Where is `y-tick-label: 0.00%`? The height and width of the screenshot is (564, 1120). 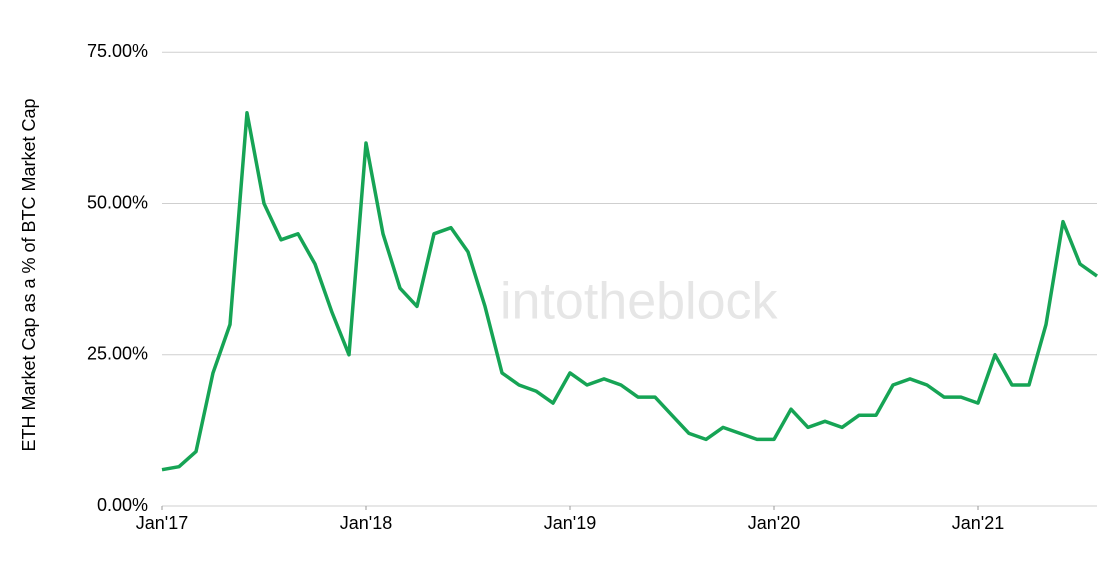
y-tick-label: 0.00% is located at coordinates (122, 505).